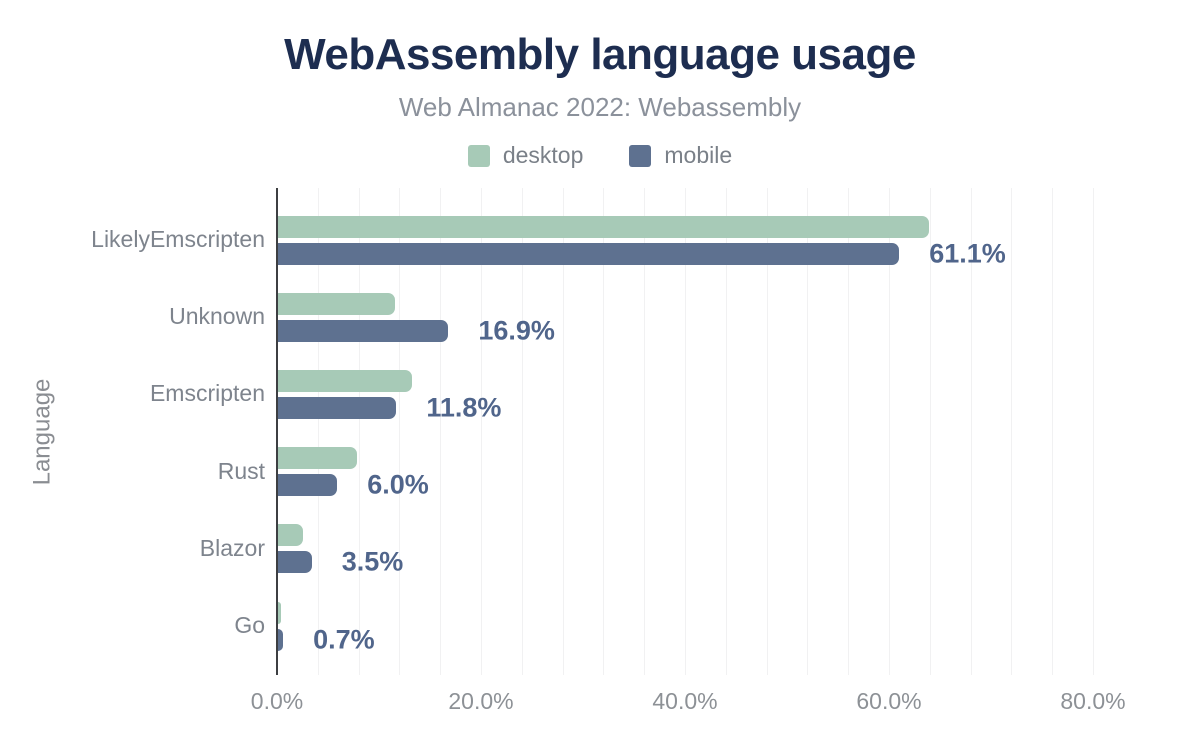 The height and width of the screenshot is (742, 1200). I want to click on chart-title: WebAssembly language usage, so click(600, 54).